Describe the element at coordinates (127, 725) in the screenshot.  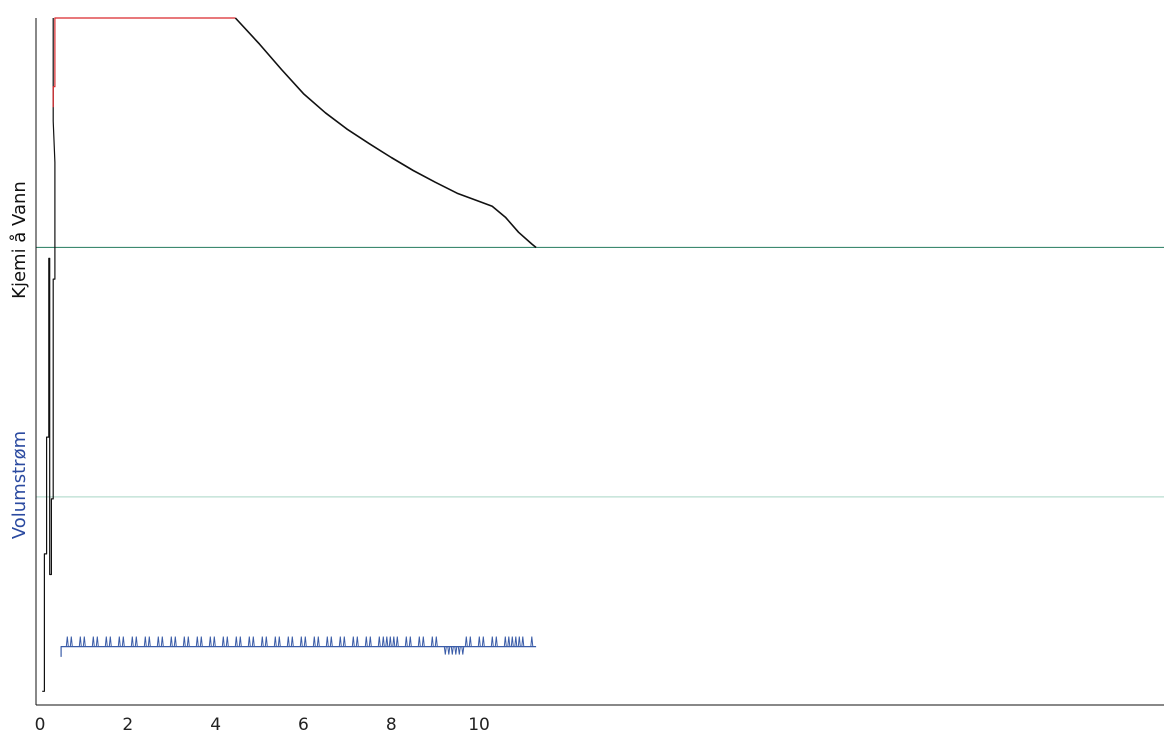
I see `x-tick-label: 2` at that location.